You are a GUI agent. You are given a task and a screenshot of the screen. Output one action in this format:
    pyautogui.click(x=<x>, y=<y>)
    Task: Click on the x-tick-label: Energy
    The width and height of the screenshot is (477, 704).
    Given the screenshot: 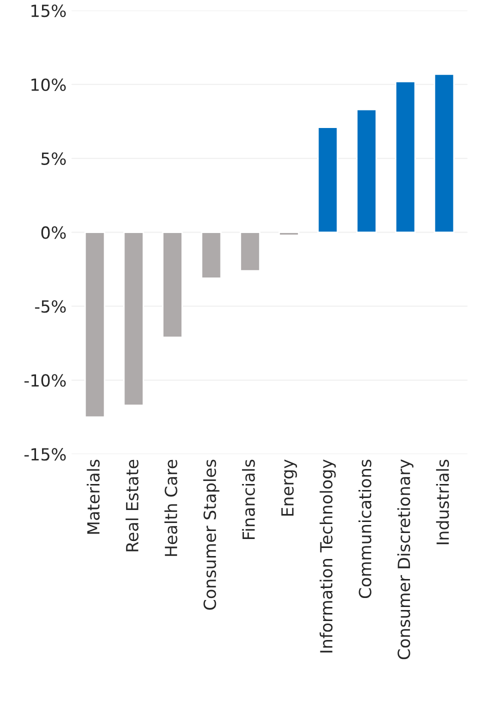 What is the action you would take?
    pyautogui.click(x=289, y=487)
    